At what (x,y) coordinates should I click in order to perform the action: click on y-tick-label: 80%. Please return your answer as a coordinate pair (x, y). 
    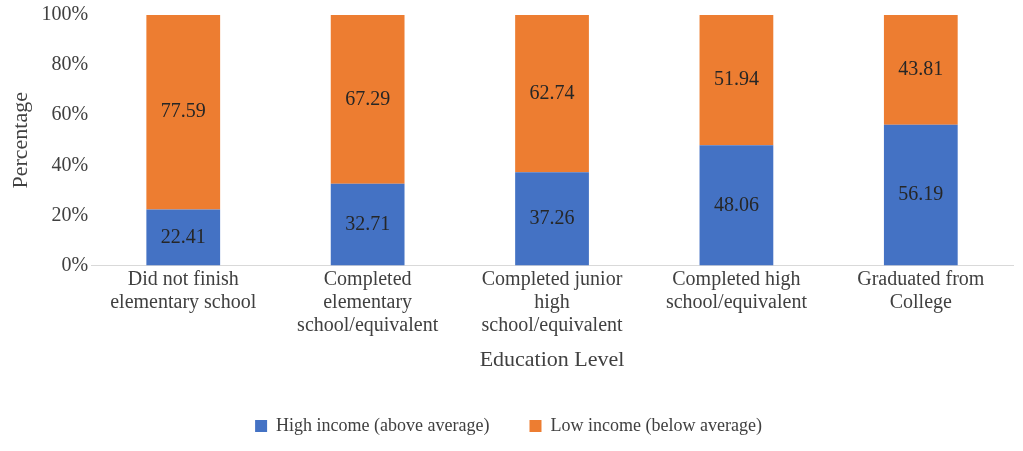
    Looking at the image, I should click on (70, 63).